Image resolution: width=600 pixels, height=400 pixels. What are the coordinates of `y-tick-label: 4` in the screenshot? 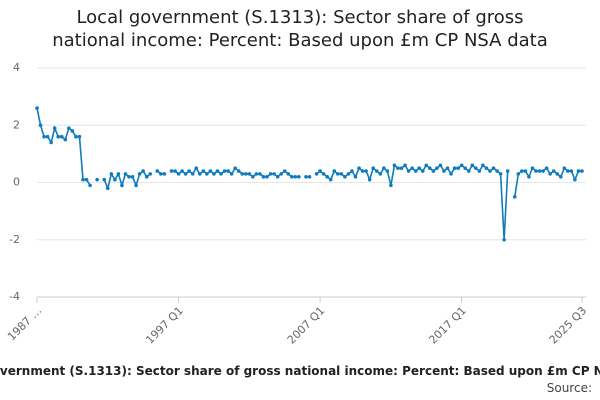 It's located at (16, 67).